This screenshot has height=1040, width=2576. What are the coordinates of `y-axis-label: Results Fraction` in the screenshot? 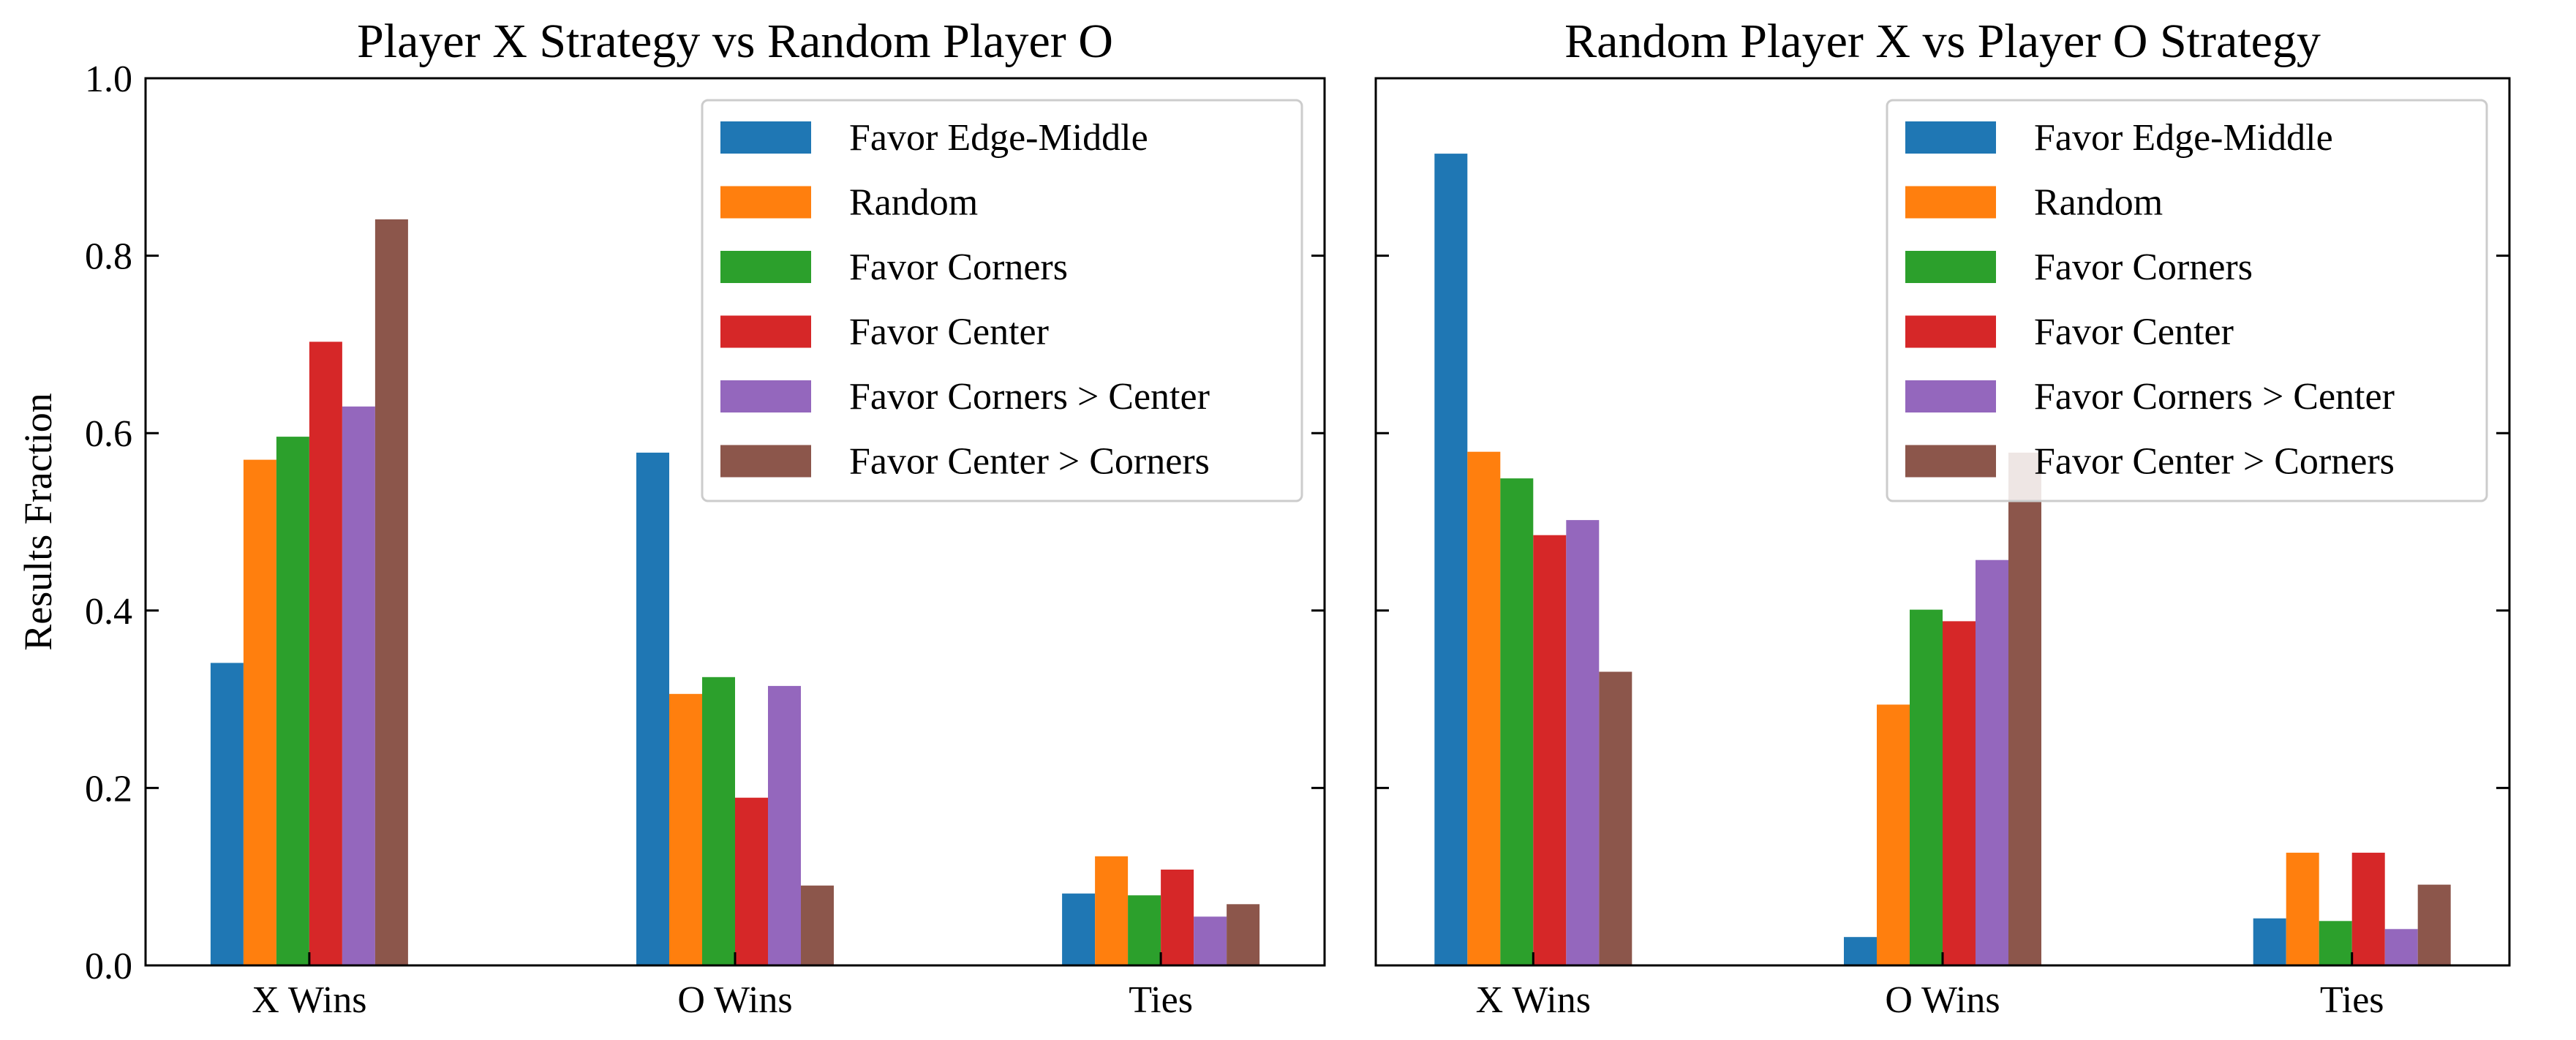 It's located at (38, 521).